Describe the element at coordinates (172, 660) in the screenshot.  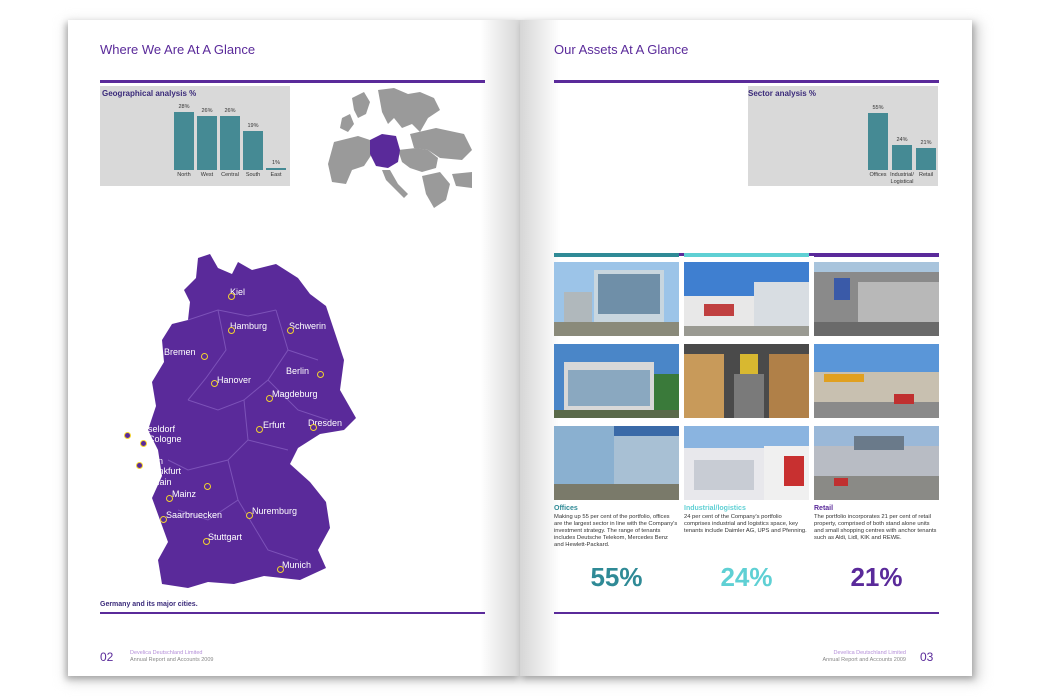
I see `left-footer-report: Annual Report and Accounts 2009` at that location.